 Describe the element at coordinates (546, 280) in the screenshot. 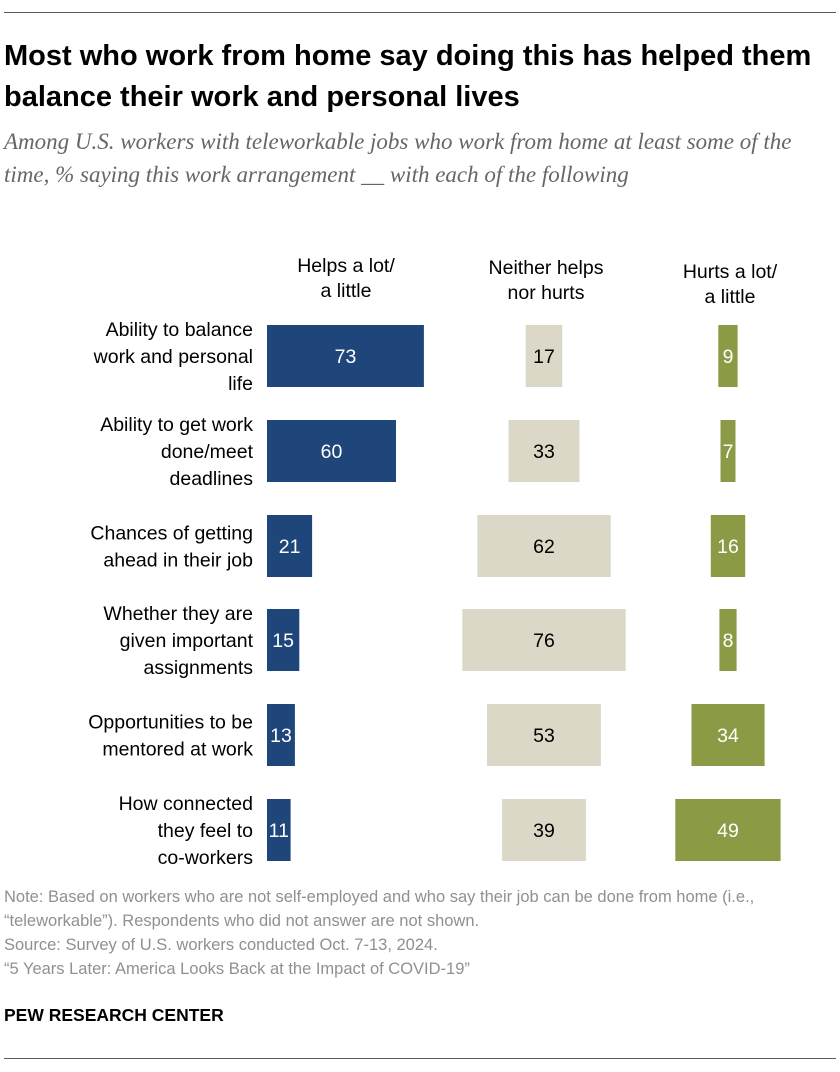

I see `column-header-neither: Neither helps nor hurts` at that location.